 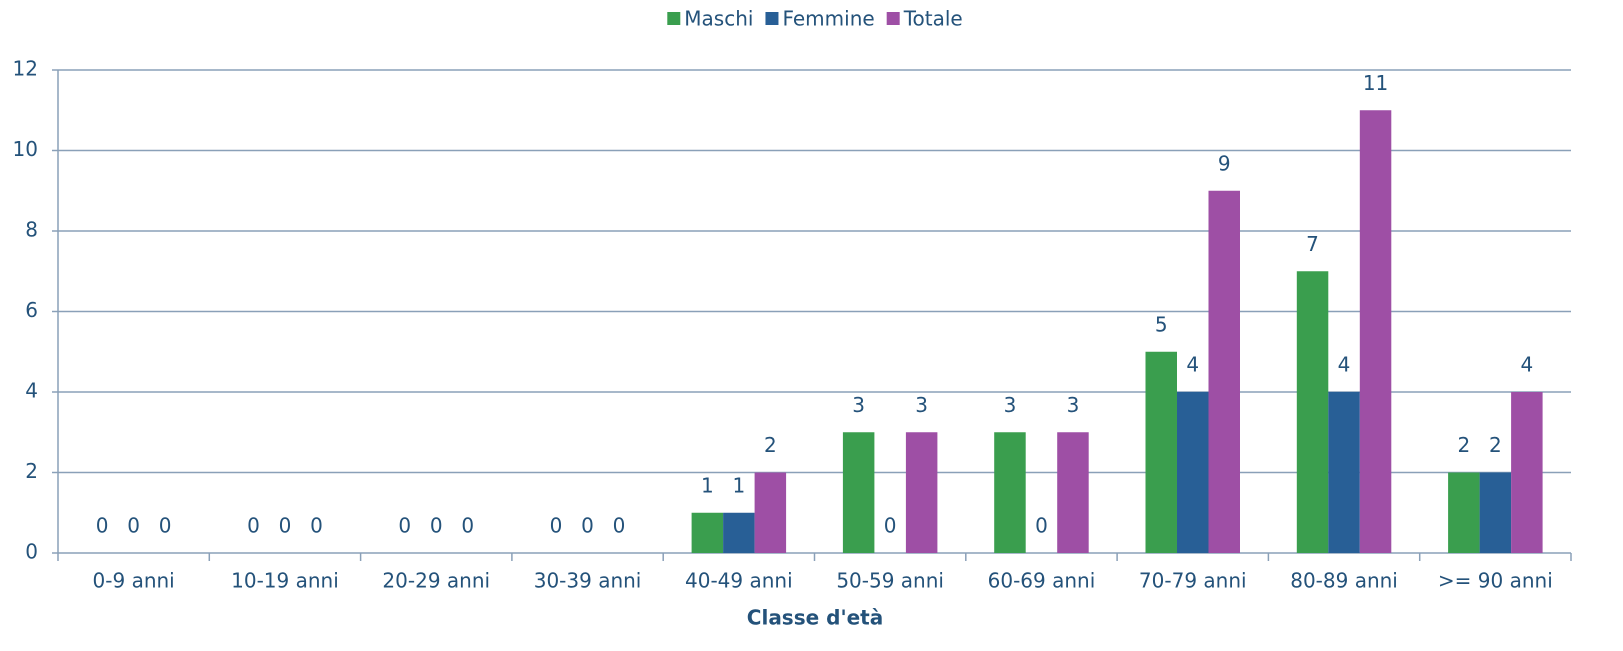 What do you see at coordinates (31, 230) in the screenshot?
I see `y-tick-label: 8` at bounding box center [31, 230].